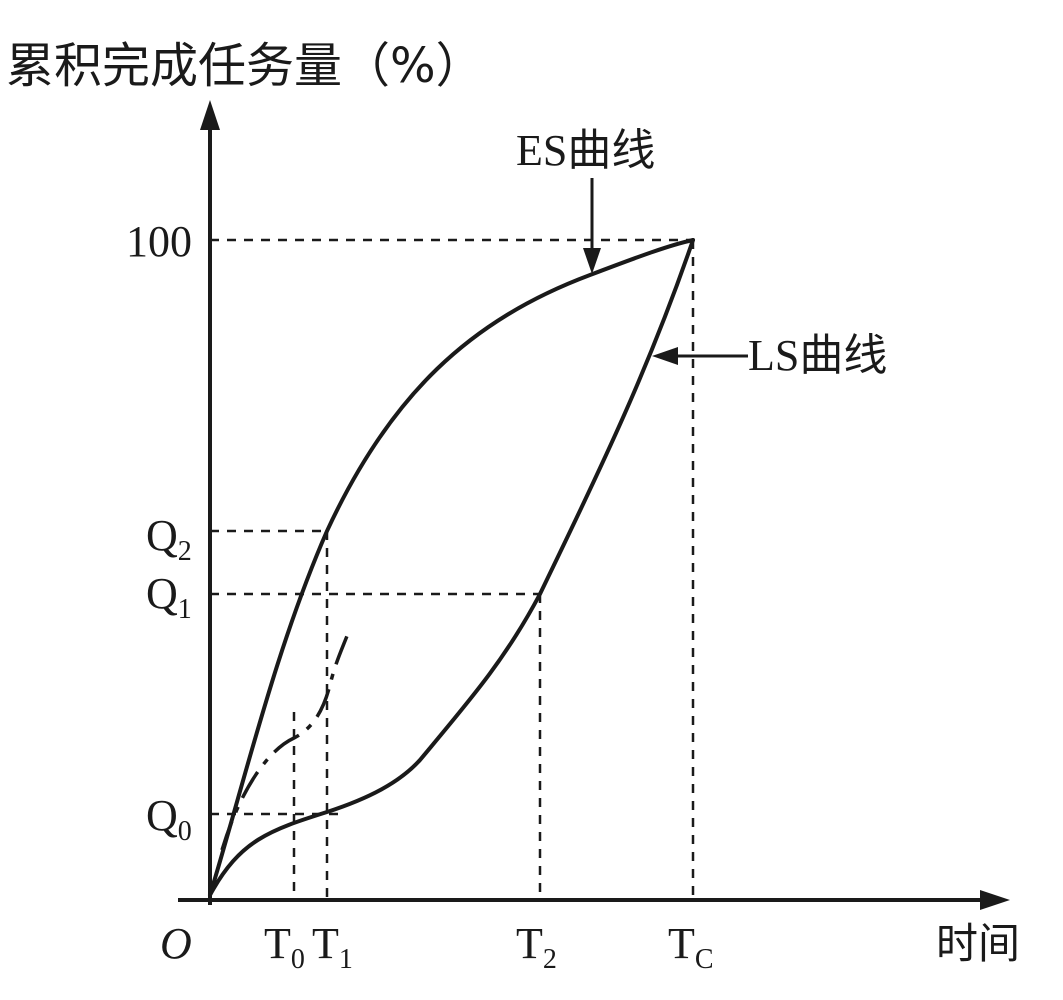 The width and height of the screenshot is (1063, 1000). Describe the element at coordinates (159, 241) in the screenshot. I see `y-tick-100: 100` at that location.